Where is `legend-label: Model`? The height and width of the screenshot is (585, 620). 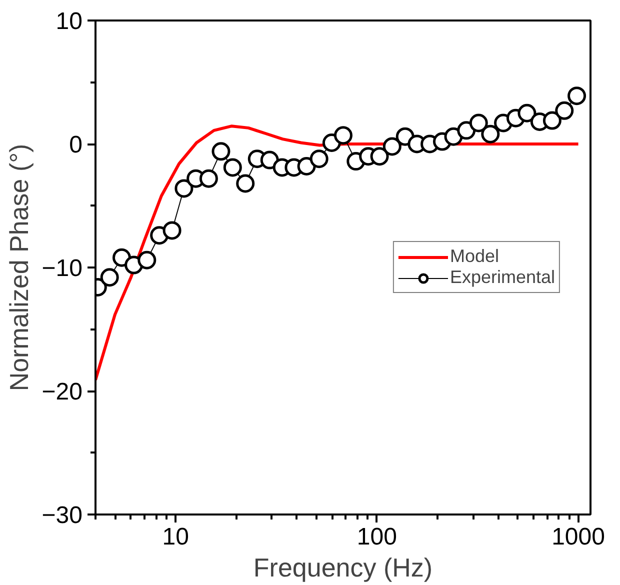 legend-label: Model is located at coordinates (474, 256).